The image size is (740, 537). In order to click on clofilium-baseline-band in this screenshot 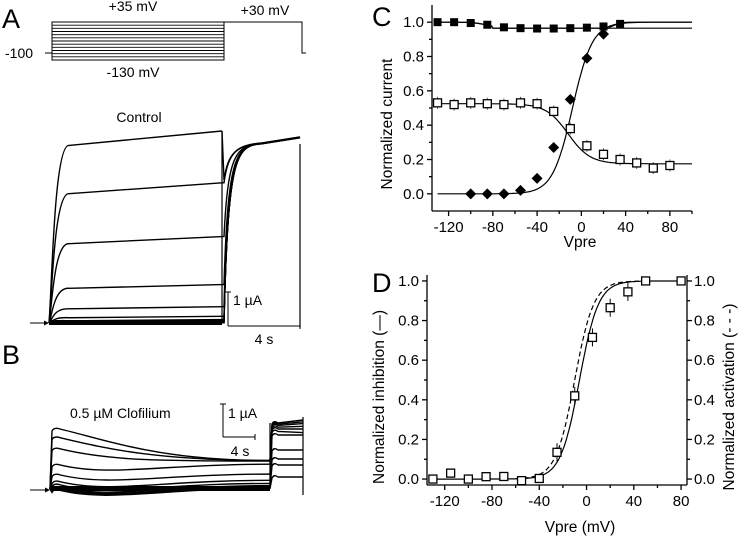, I will do `click(160, 488)`.